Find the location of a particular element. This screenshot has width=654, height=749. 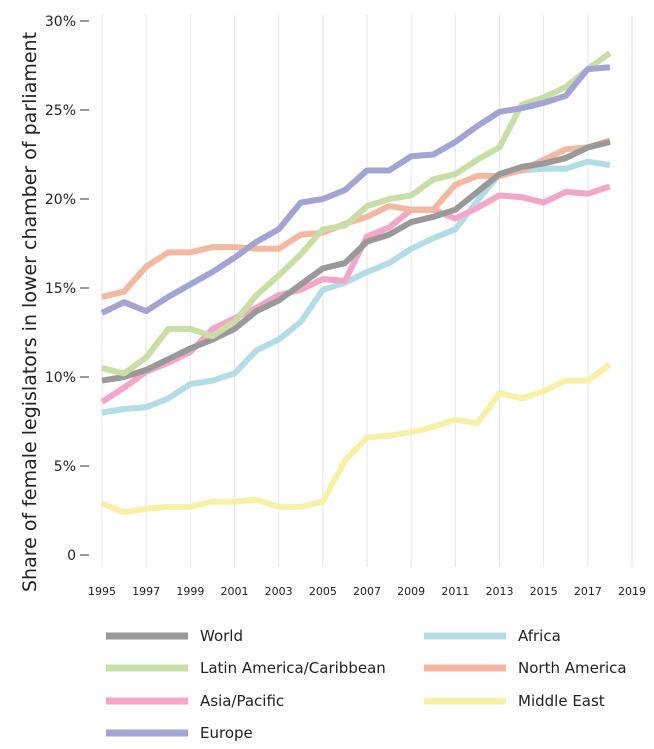

x-tick-label-2003: 2003 is located at coordinates (279, 591).